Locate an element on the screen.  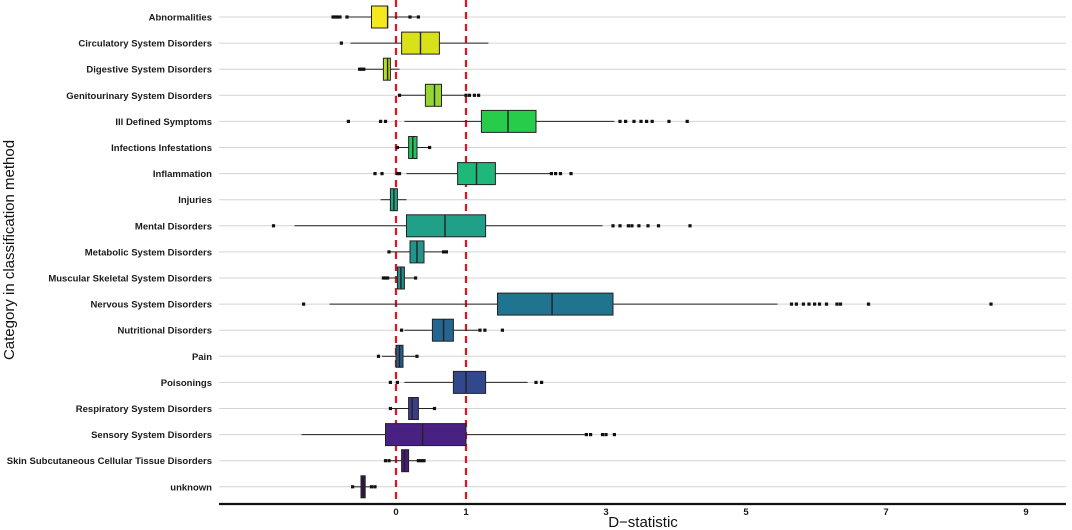
boxplot-poisonings is located at coordinates (466, 382).